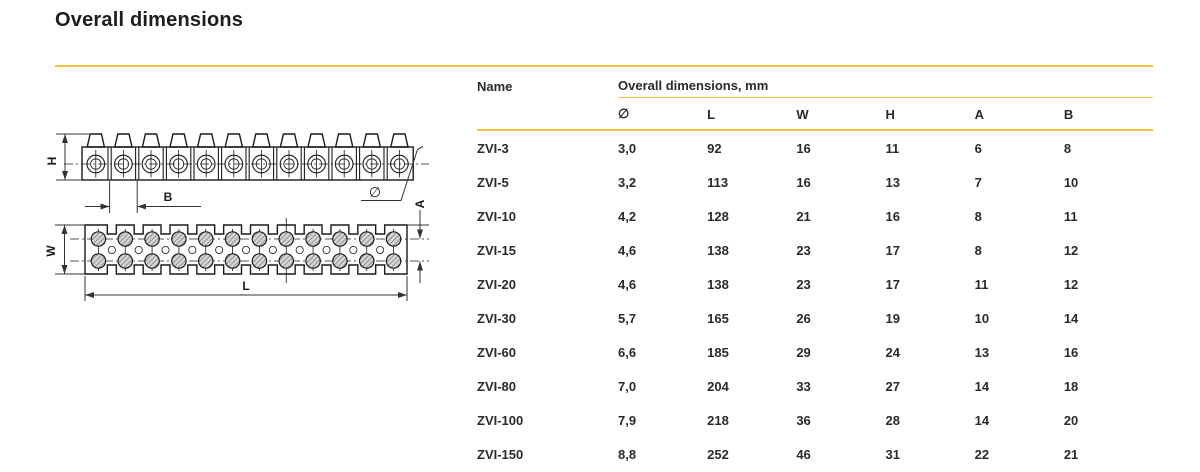  I want to click on dim-label-a: A, so click(420, 203).